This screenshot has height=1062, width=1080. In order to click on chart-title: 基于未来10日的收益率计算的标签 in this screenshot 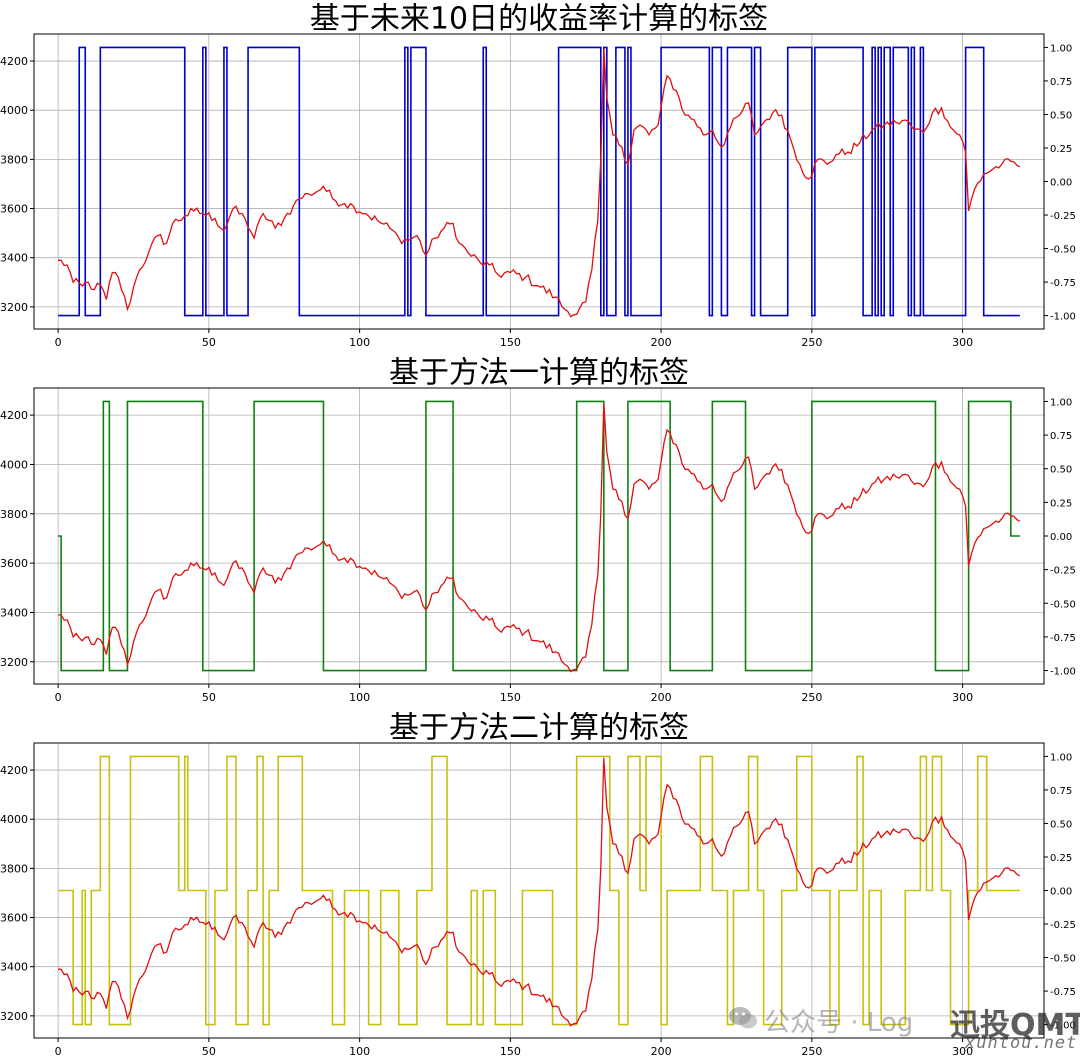, I will do `click(539, 19)`.